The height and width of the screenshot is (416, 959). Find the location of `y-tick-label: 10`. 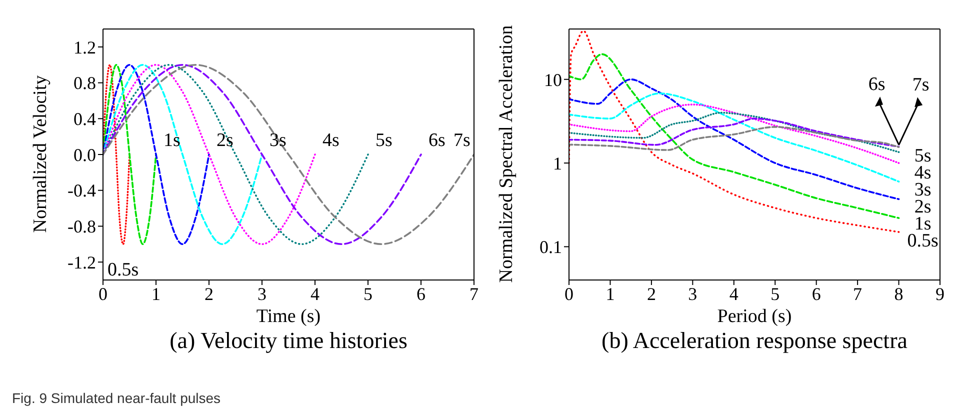

y-tick-label: 10 is located at coordinates (553, 80).